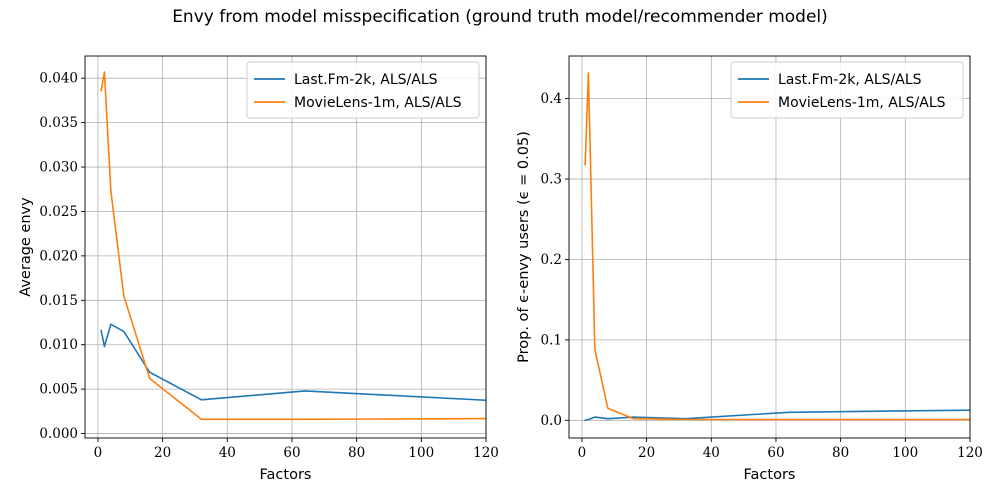  What do you see at coordinates (58, 256) in the screenshot?
I see `y-tick-label: 0.020` at bounding box center [58, 256].